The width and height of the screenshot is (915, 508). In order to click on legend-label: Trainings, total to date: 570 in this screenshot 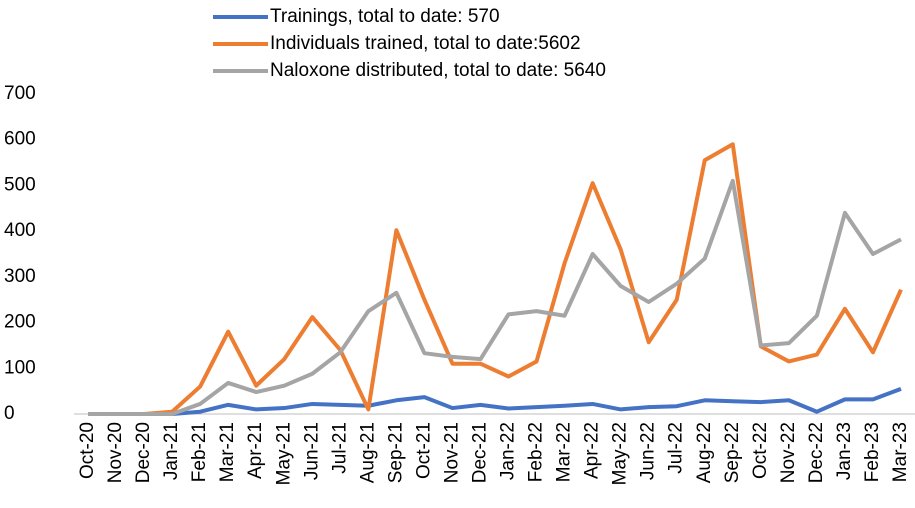, I will do `click(385, 16)`.